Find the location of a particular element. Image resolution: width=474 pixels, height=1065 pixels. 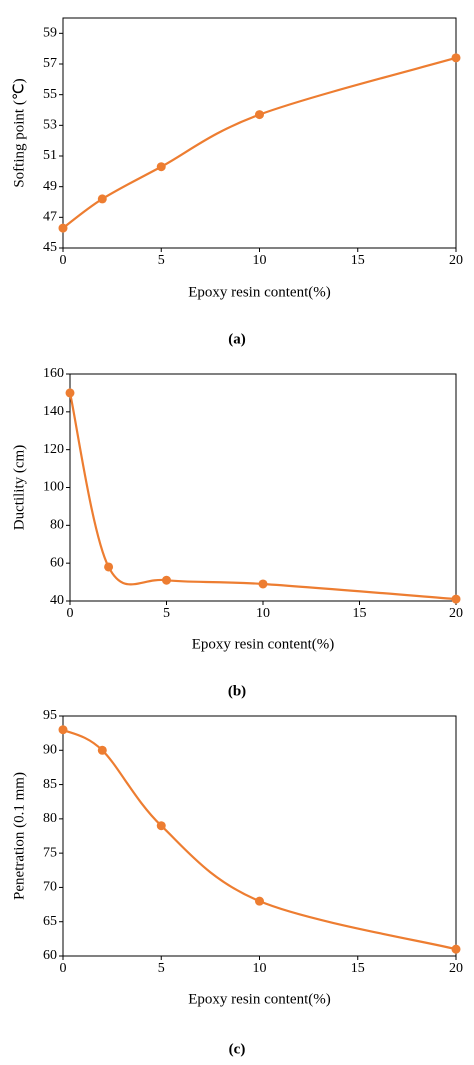

panel-label: (b) is located at coordinates (237, 691).